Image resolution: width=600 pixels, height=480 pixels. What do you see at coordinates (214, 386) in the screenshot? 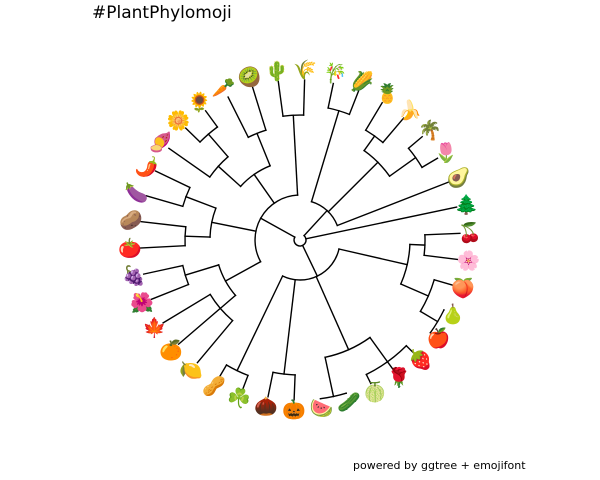
I see `tip-emoji-21: 🥜` at bounding box center [214, 386].